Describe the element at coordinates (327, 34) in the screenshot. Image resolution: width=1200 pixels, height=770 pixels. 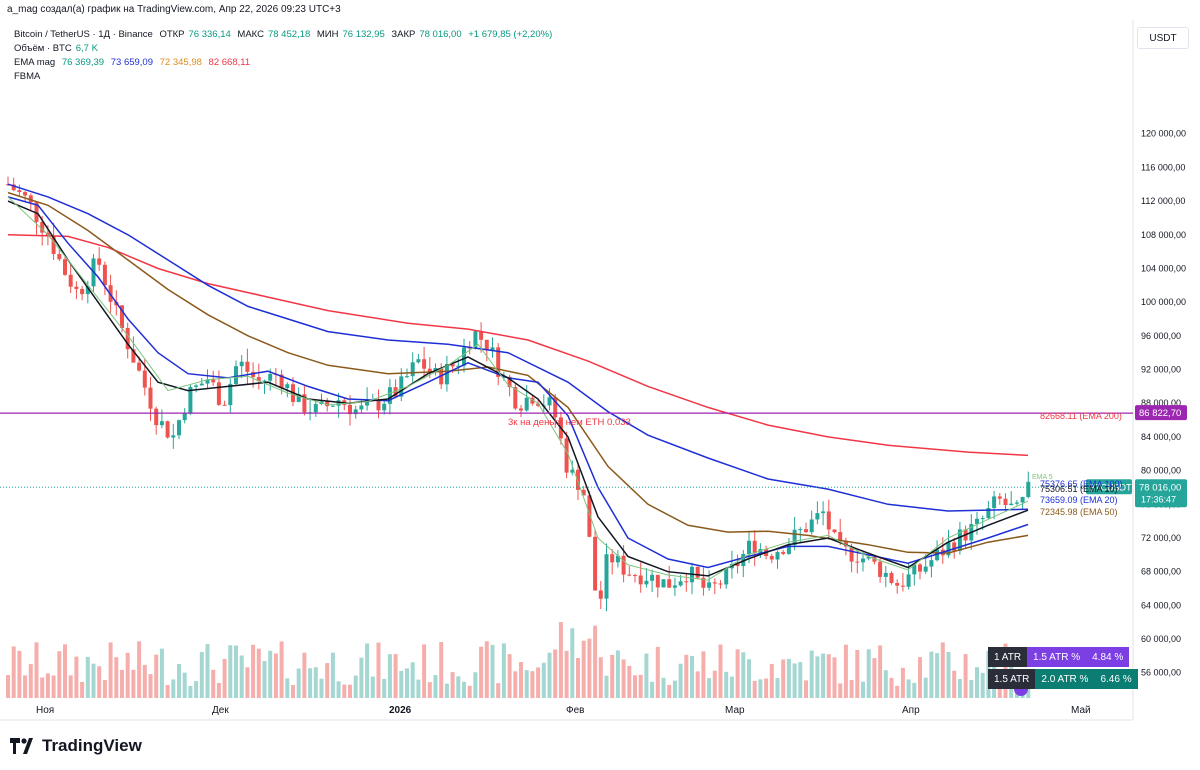
I see `low-label: МИН` at that location.